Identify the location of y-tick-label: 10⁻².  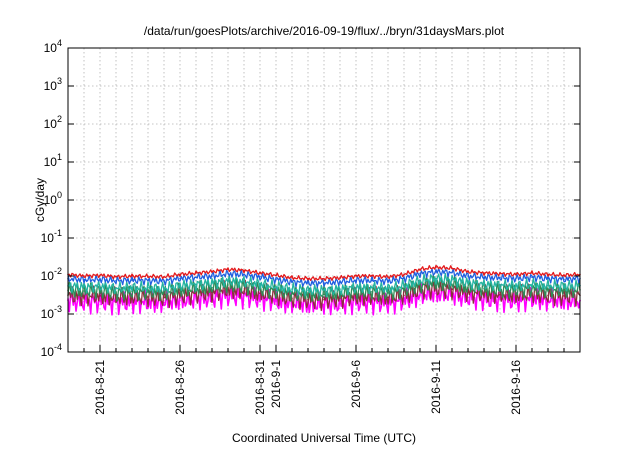
(51, 274).